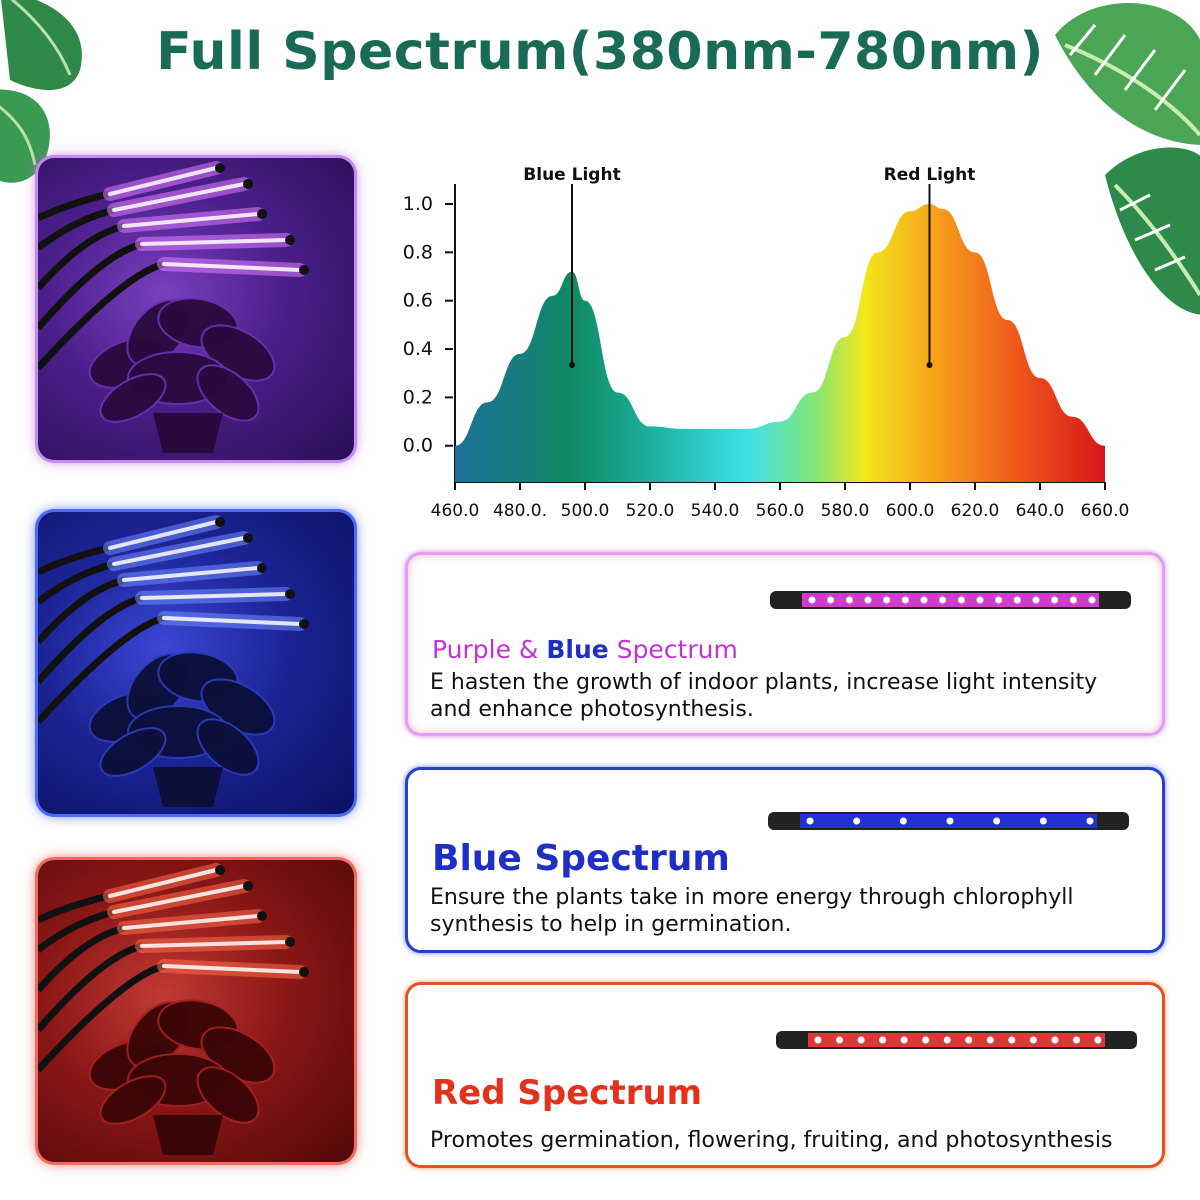  Describe the element at coordinates (418, 397) in the screenshot. I see `y-tick-label: 0.2` at that location.